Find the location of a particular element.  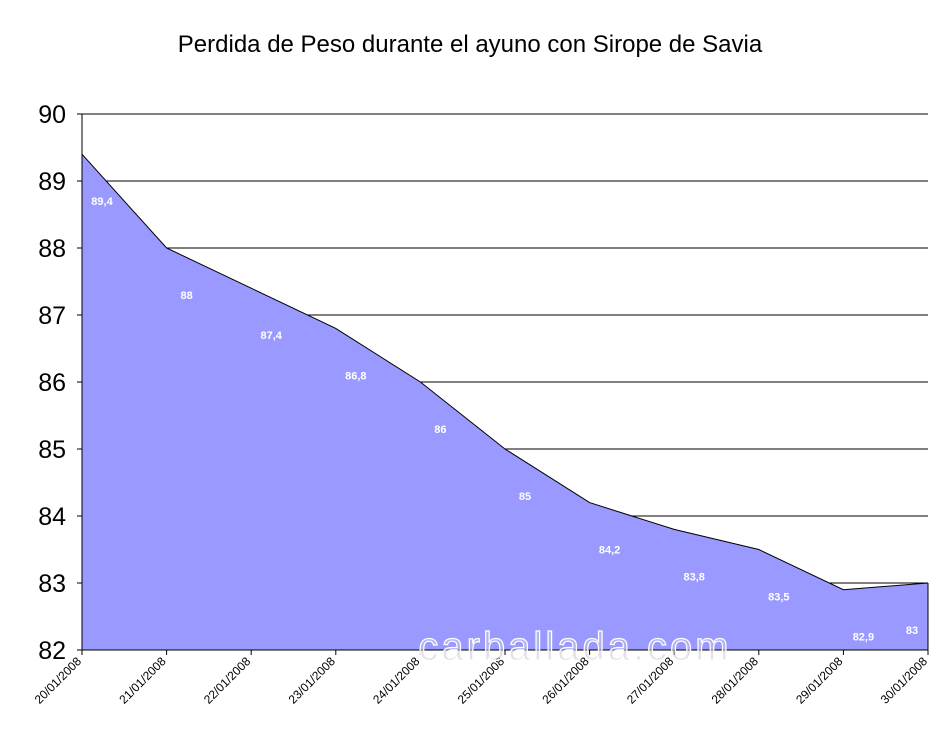

data-label-9: 82,9 is located at coordinates (863, 638).